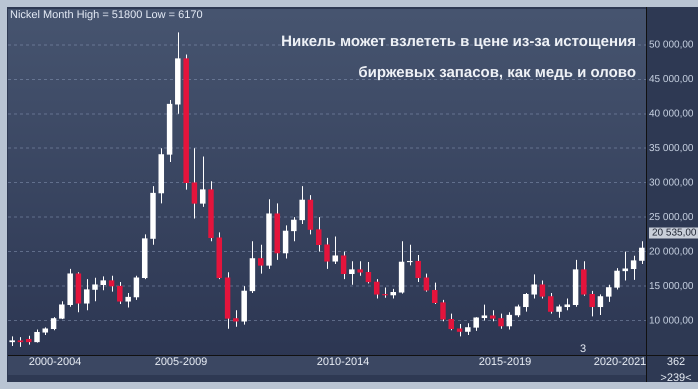 This screenshot has width=698, height=389. Describe the element at coordinates (676, 362) in the screenshot. I see `text: 362` at that location.